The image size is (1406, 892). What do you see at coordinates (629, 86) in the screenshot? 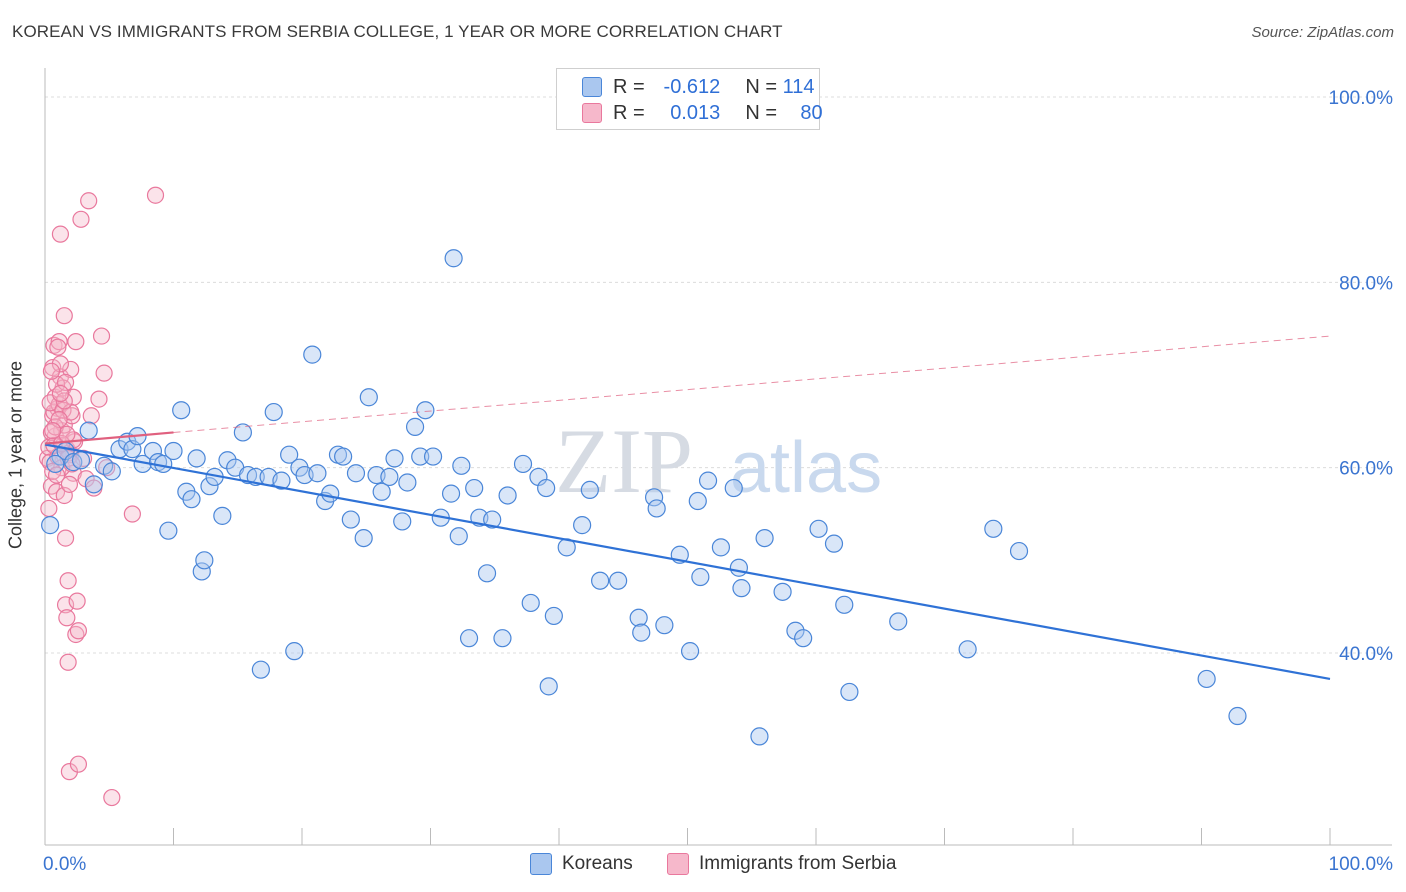
I see `r-label: R =` at bounding box center [629, 86].